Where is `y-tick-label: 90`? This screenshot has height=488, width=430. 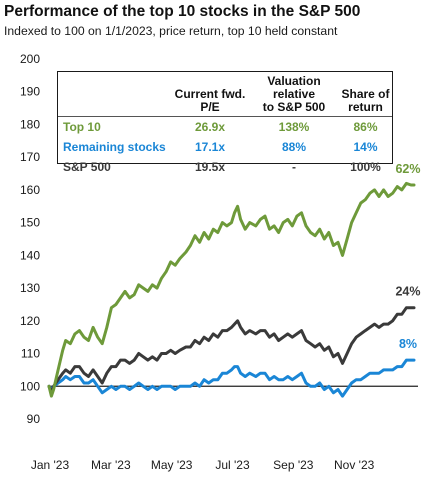
y-tick-label: 90 is located at coordinates (34, 419).